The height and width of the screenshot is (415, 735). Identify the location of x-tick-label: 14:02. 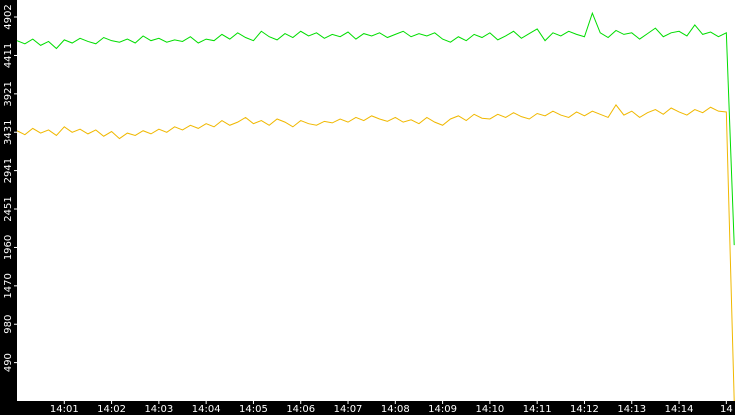
(111, 409).